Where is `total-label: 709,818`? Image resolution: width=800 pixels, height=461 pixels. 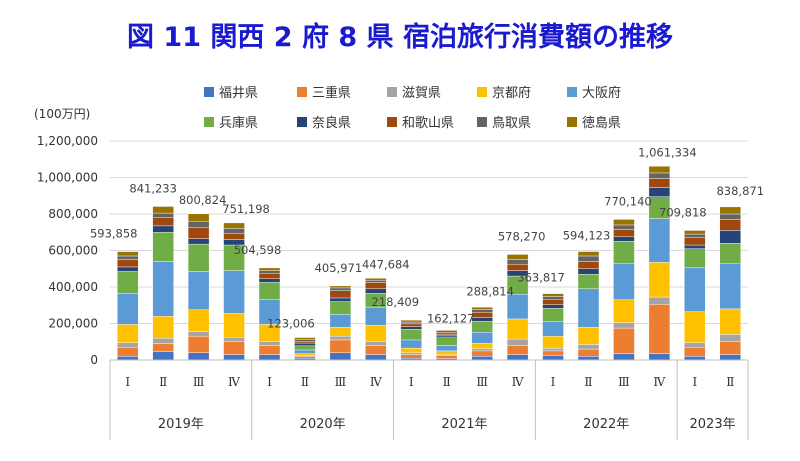
total-label: 709,818 is located at coordinates (683, 212).